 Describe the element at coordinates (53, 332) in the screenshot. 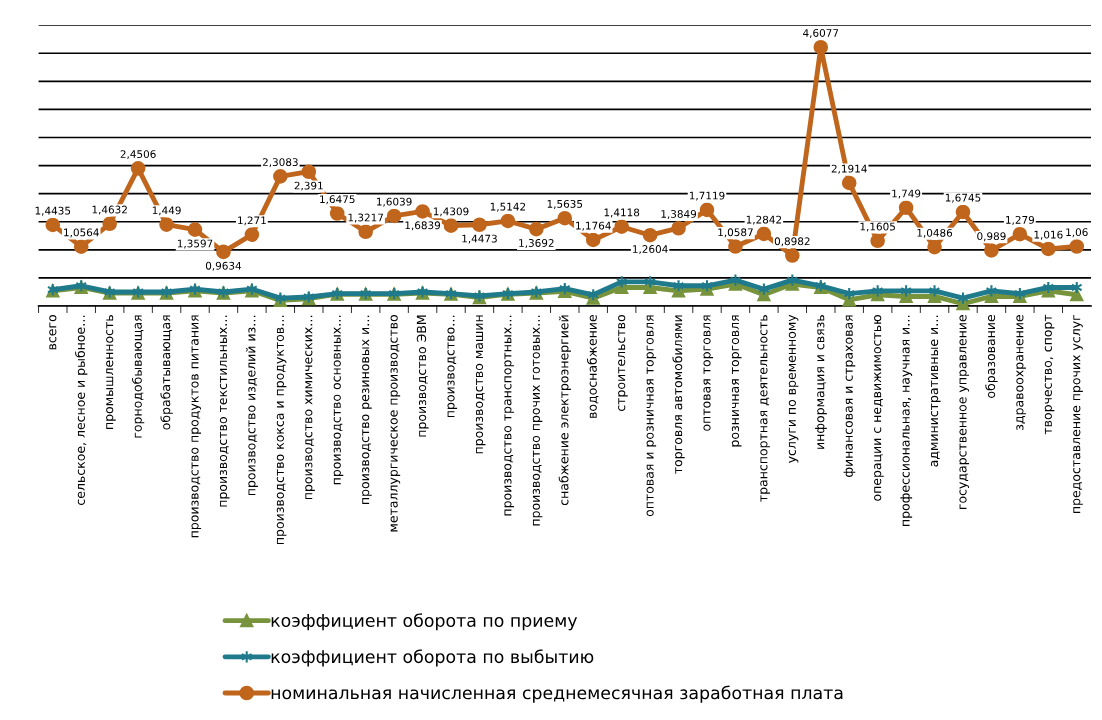

I see `x-tick-label: всего` at that location.